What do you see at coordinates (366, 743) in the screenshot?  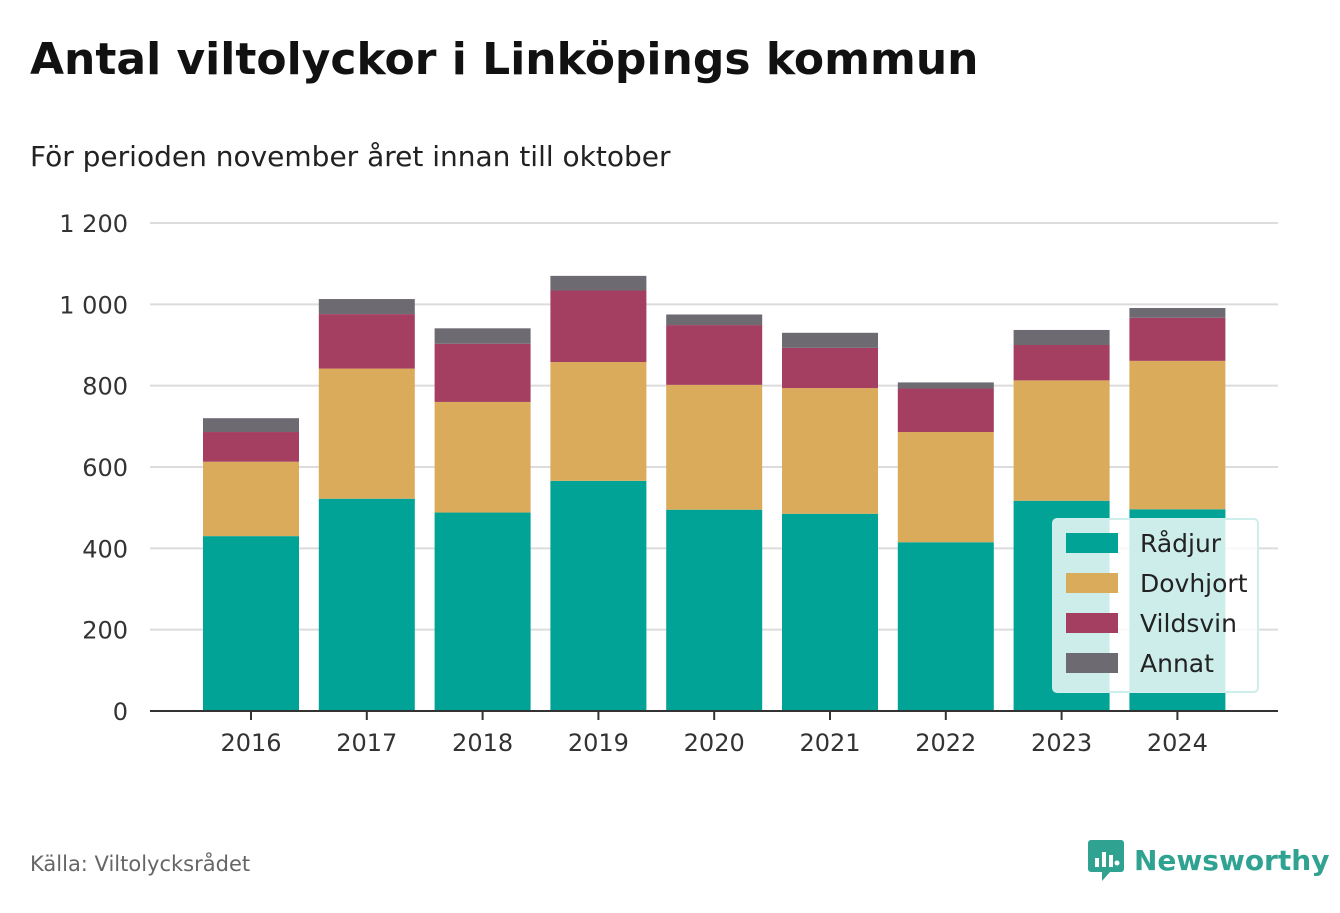 I see `x-tick-label: 2017` at bounding box center [366, 743].